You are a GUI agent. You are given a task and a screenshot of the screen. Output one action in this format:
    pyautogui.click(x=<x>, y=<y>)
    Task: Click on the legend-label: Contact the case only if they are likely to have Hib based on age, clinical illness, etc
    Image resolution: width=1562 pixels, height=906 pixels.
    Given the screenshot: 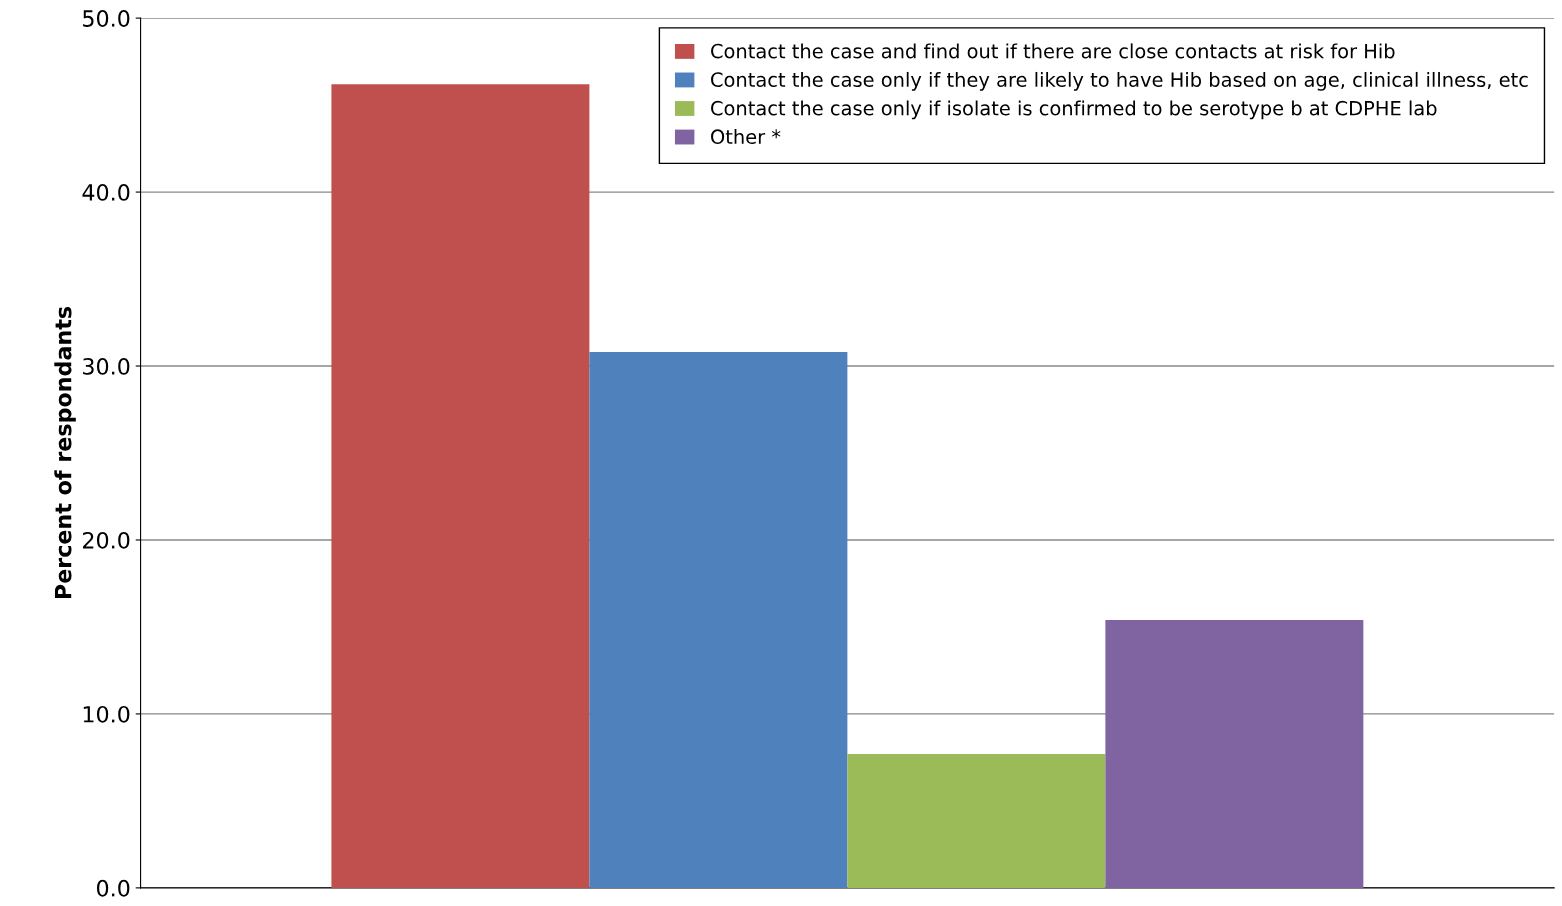 What is the action you would take?
    pyautogui.click(x=1119, y=81)
    